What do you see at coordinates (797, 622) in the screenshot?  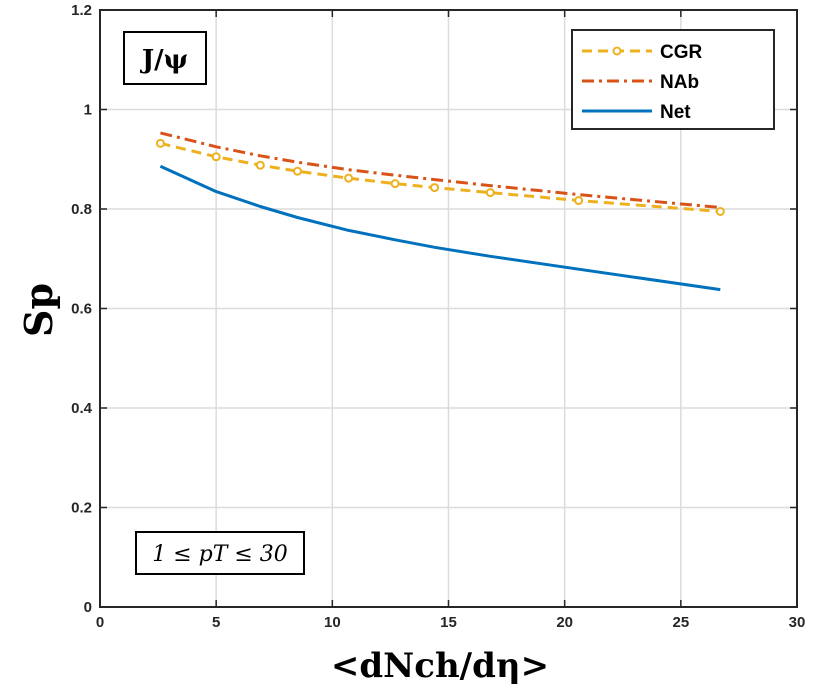 I see `x-tick-label-30: 30` at bounding box center [797, 622].